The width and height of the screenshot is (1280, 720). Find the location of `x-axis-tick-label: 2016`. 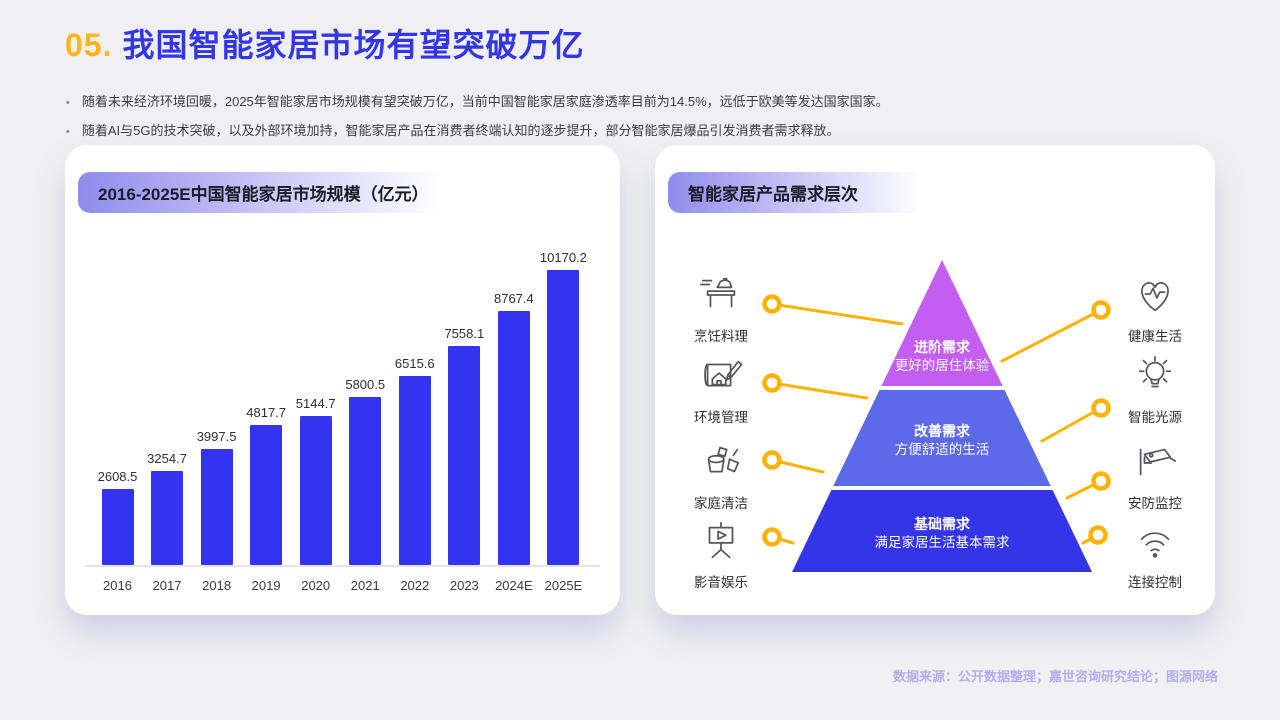

x-axis-tick-label: 2016 is located at coordinates (117, 585).